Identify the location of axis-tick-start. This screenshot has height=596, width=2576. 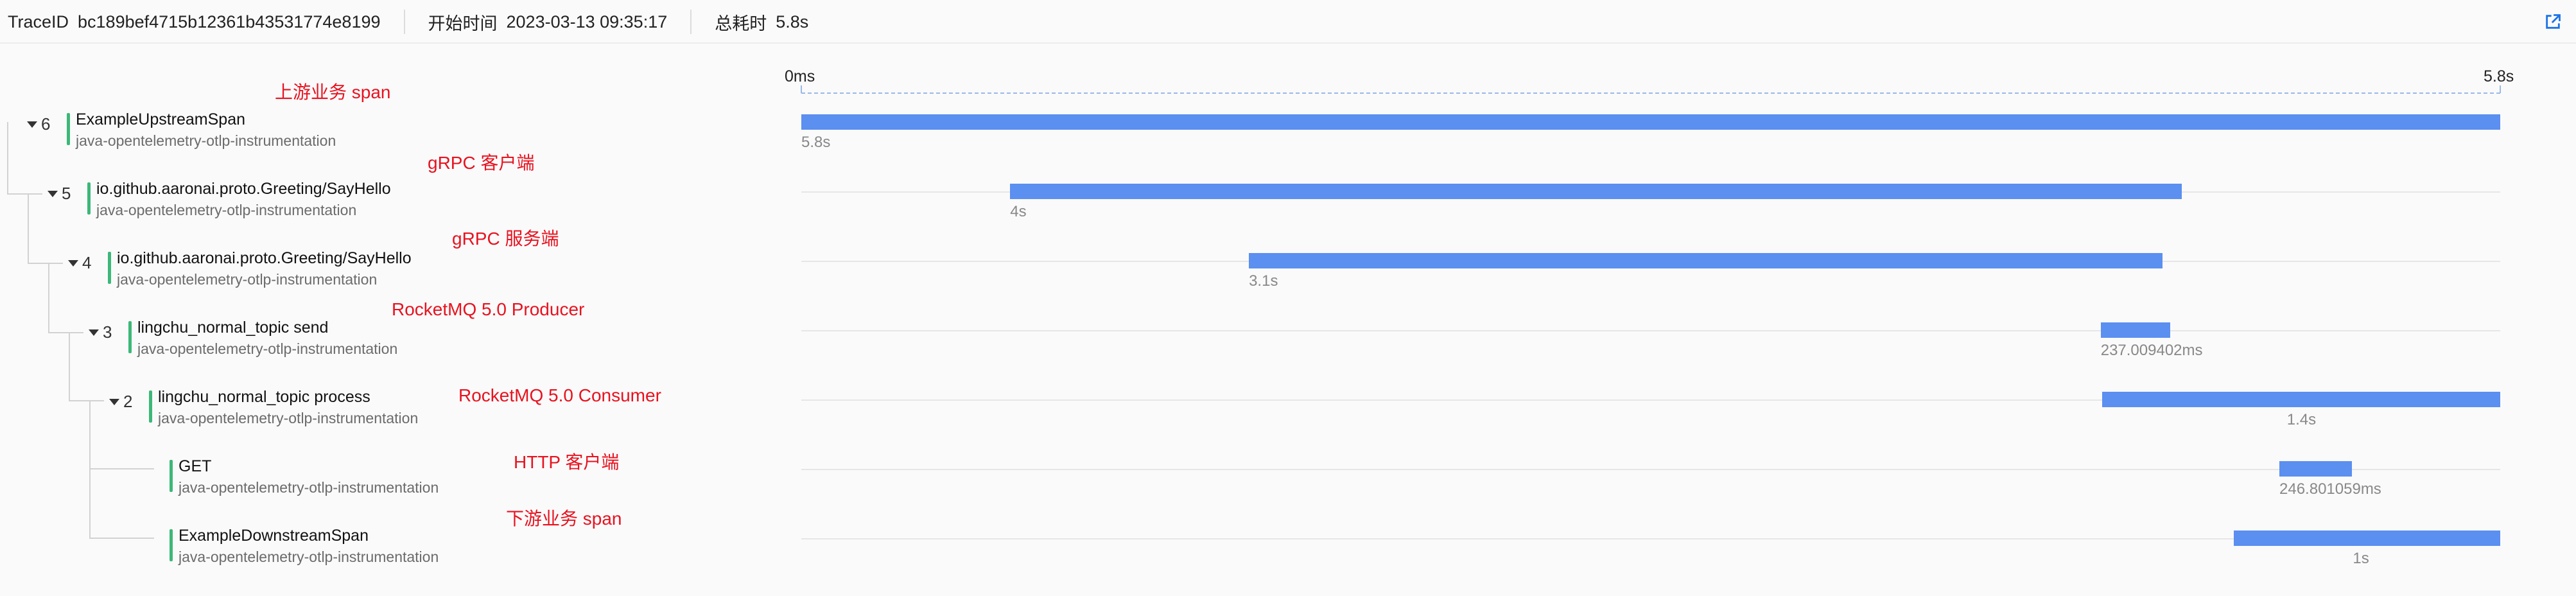
(801, 89).